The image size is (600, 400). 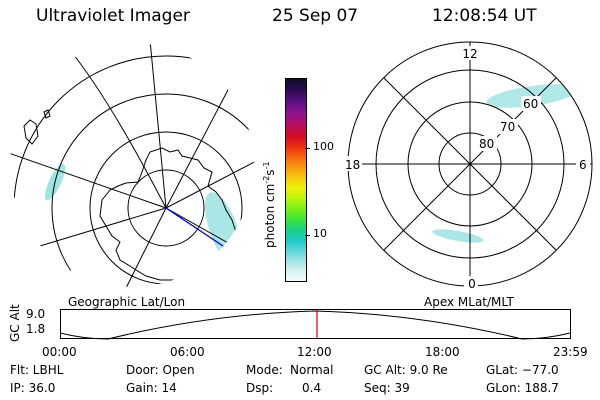 I want to click on colorbar-unit-sup1: -2, so click(x=266, y=179).